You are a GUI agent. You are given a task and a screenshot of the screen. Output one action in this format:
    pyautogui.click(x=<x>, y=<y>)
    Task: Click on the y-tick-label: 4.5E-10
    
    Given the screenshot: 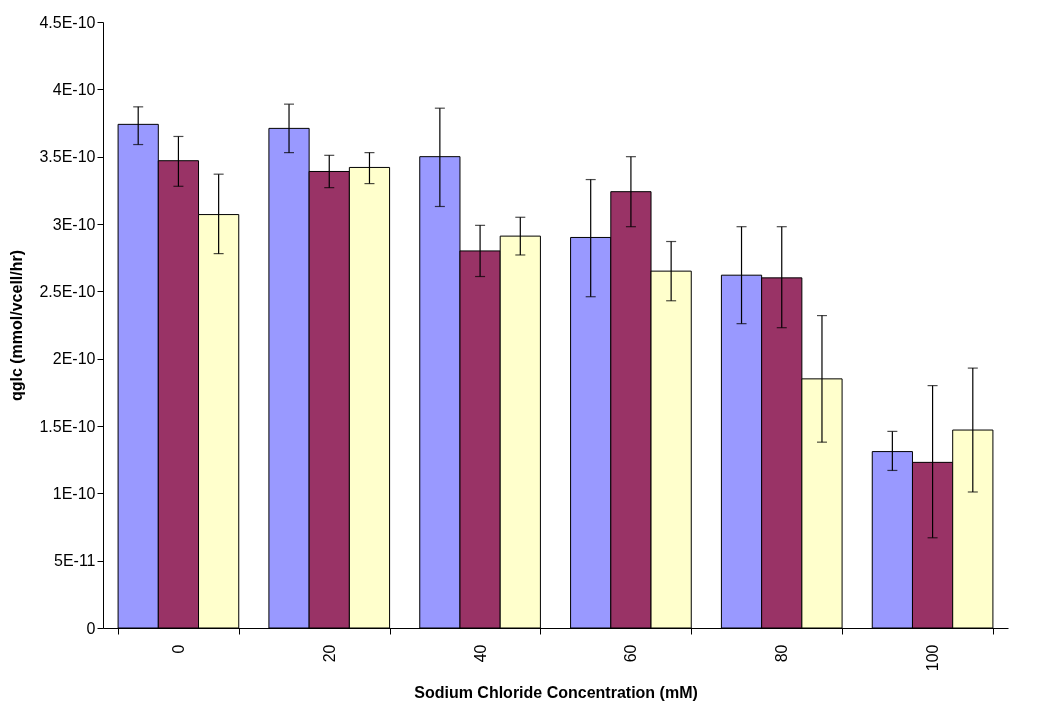 What is the action you would take?
    pyautogui.click(x=67, y=22)
    